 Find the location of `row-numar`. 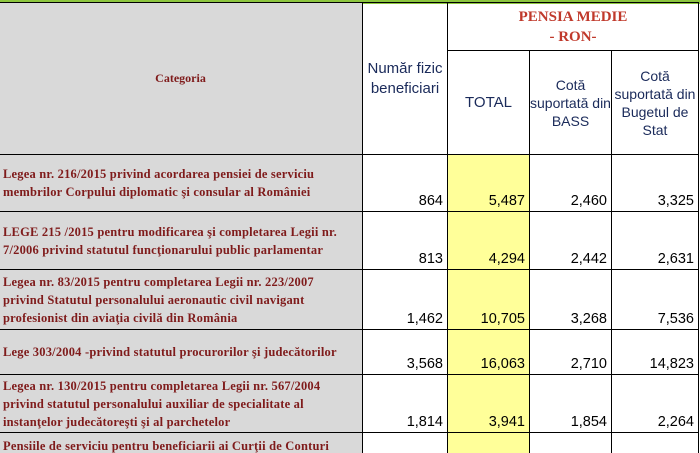

row-numar is located at coordinates (405, 442).